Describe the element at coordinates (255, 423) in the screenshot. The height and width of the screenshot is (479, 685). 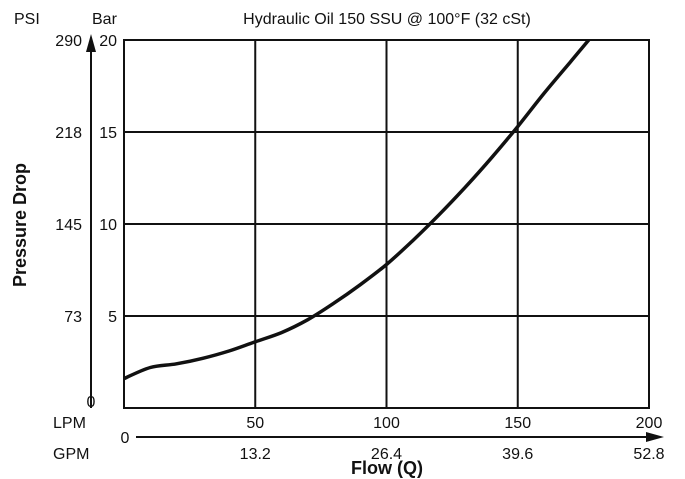
I see `x-tick-label-lpm: 50` at that location.